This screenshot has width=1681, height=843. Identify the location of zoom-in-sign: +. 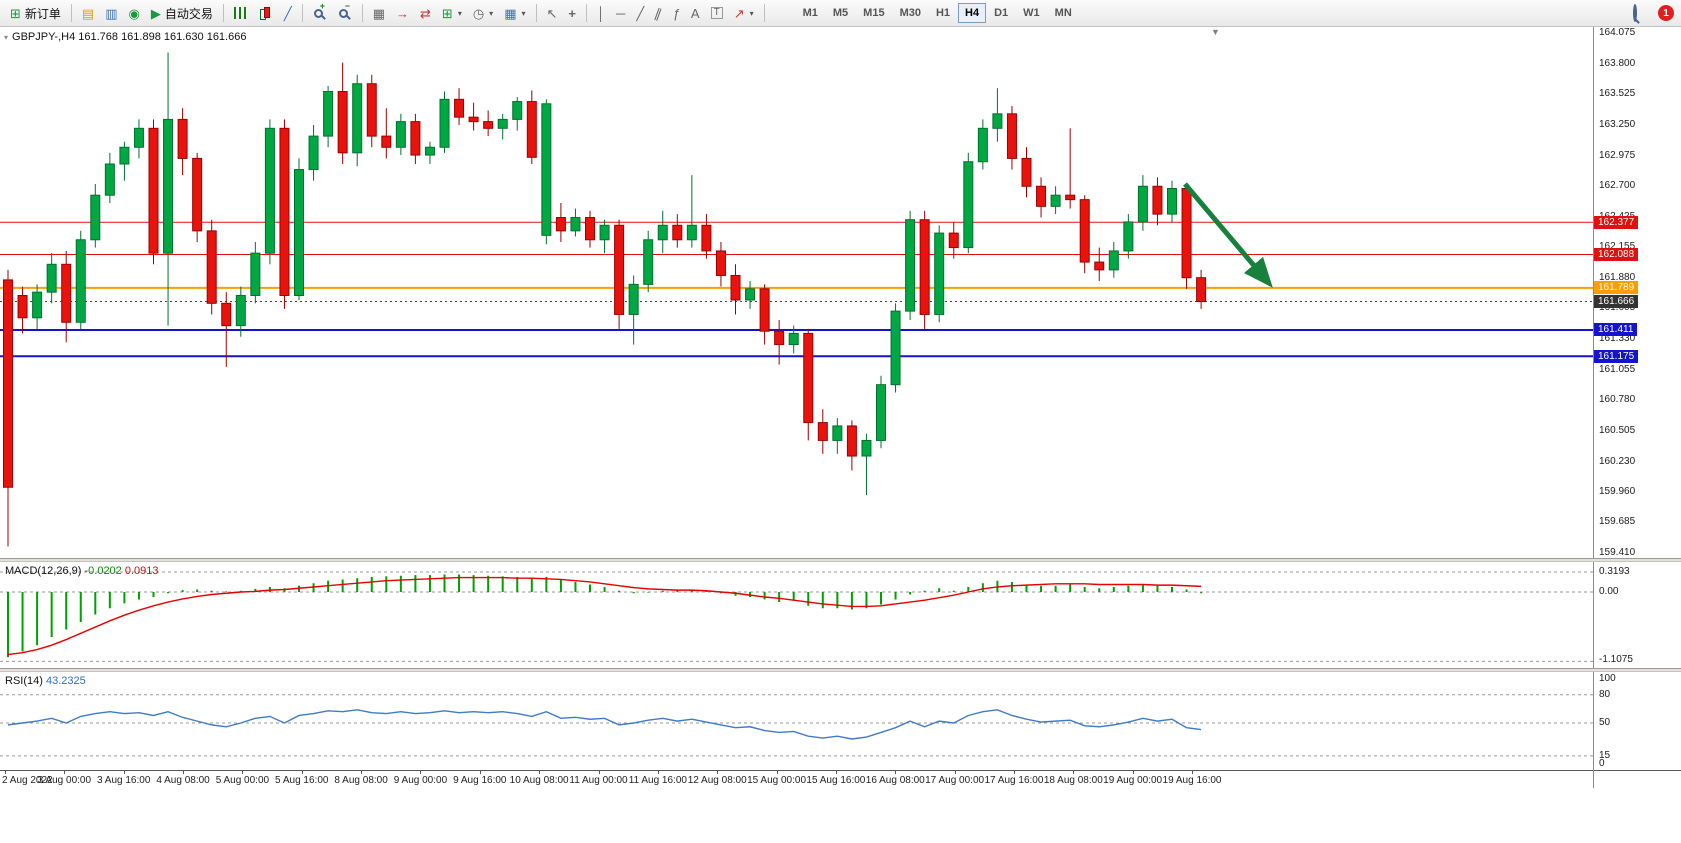
(322, 6).